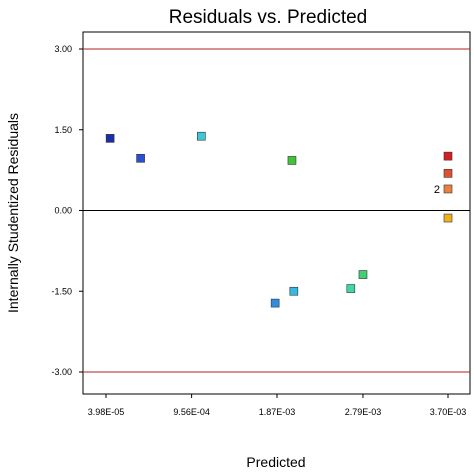  I want to click on point-count-label: 2, so click(437, 190).